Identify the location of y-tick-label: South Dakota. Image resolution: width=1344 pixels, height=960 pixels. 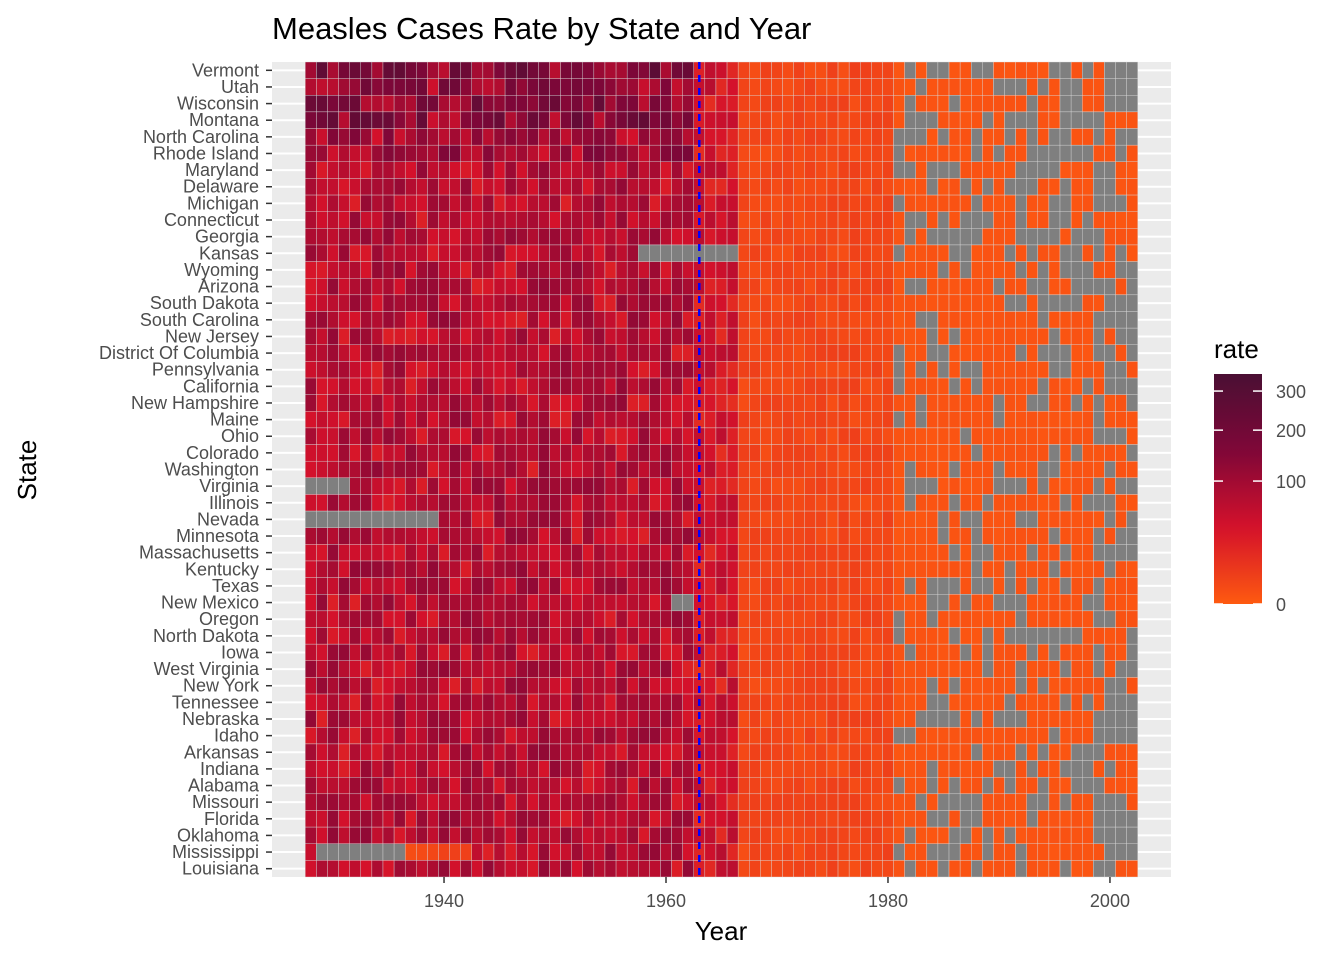
(205, 303).